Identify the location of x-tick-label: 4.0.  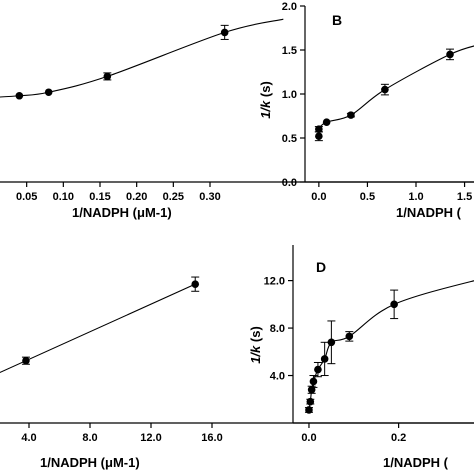
(28, 438).